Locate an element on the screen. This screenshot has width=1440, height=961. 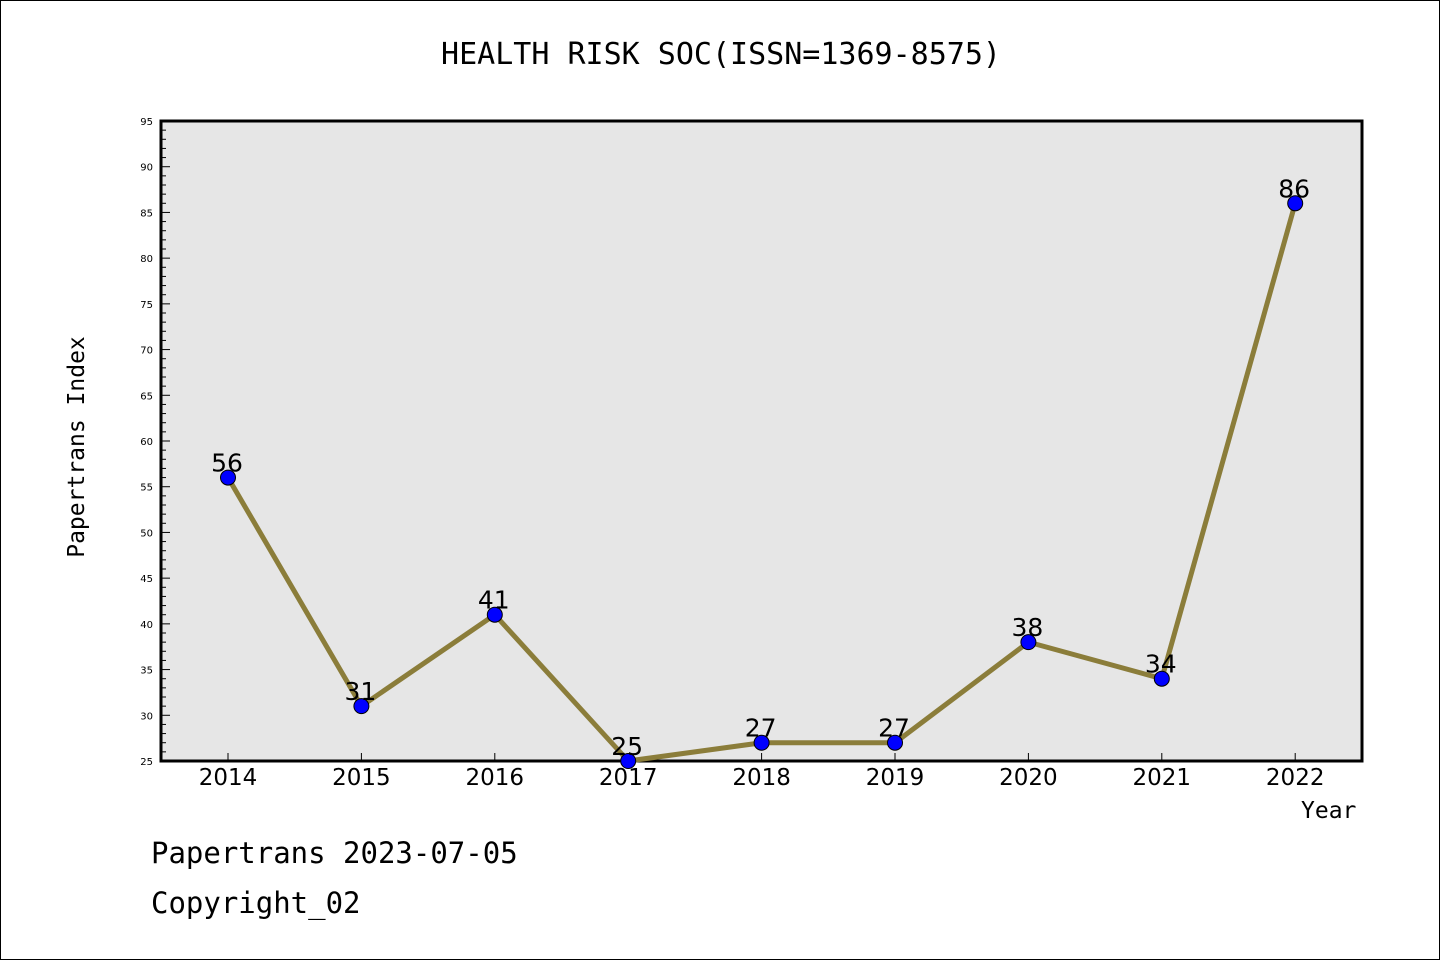
x-tick-label: 2018 is located at coordinates (761, 778).